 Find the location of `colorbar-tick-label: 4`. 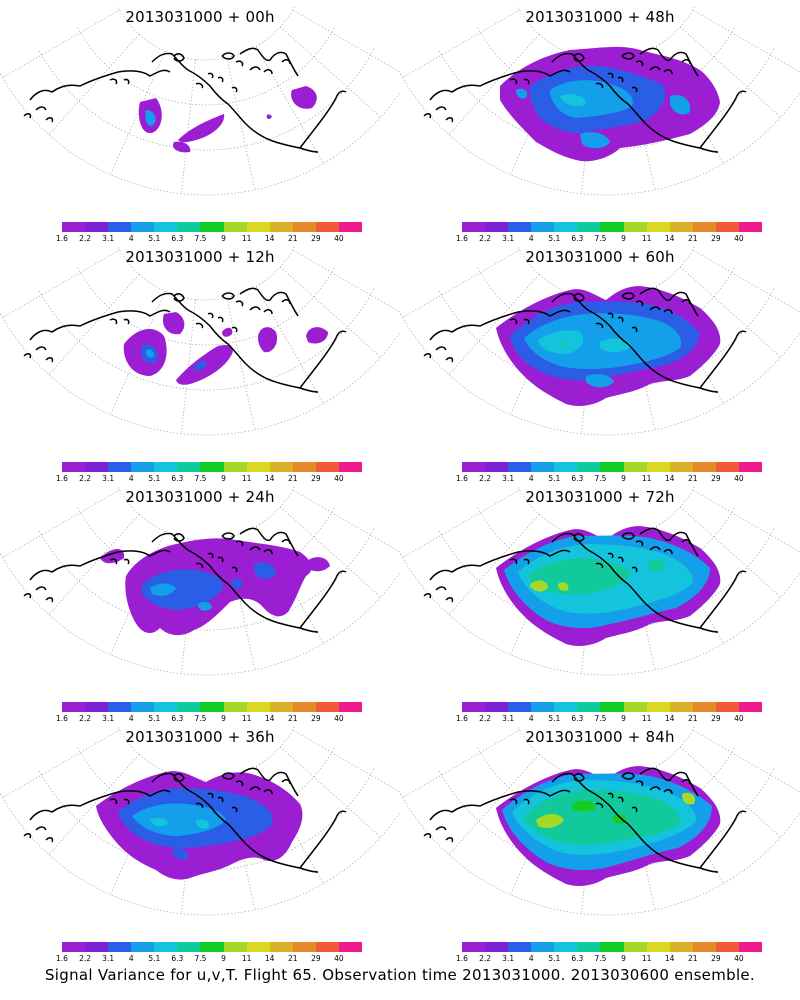

colorbar-tick-label: 4 is located at coordinates (531, 238).